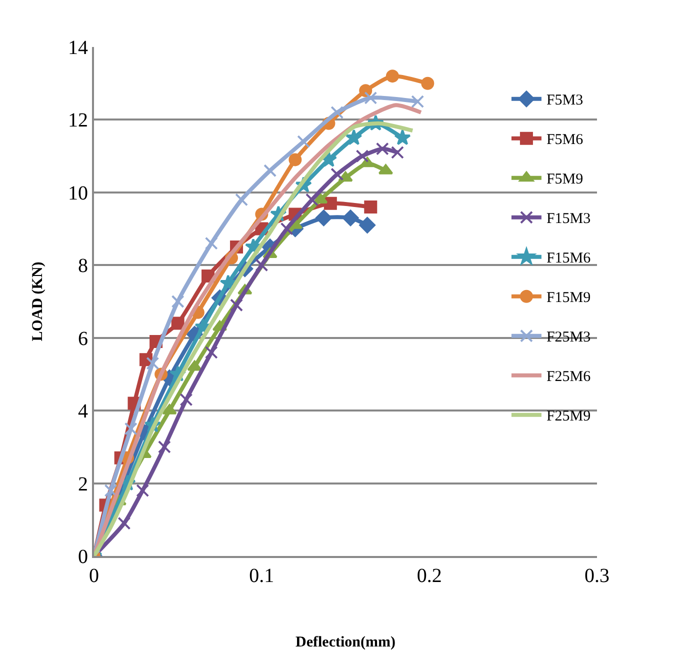  Describe the element at coordinates (83, 557) in the screenshot. I see `y-tick-label: 0` at that location.